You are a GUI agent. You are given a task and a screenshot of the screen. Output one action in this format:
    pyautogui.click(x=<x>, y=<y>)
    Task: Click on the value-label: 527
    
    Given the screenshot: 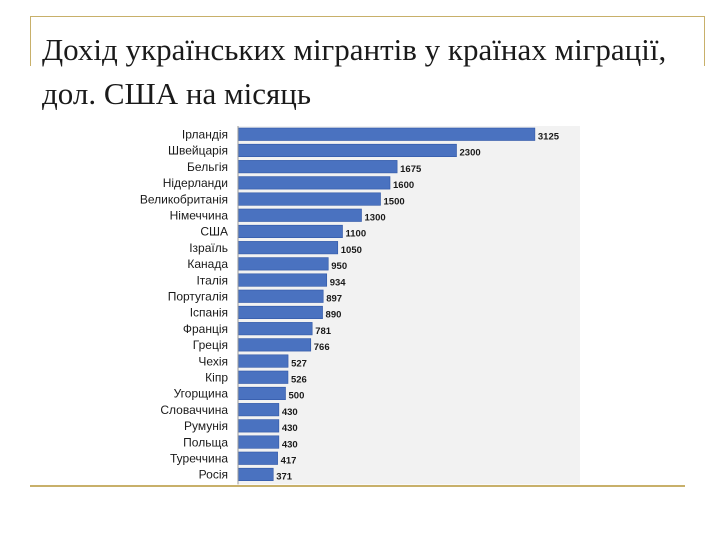 What is the action you would take?
    pyautogui.click(x=299, y=363)
    